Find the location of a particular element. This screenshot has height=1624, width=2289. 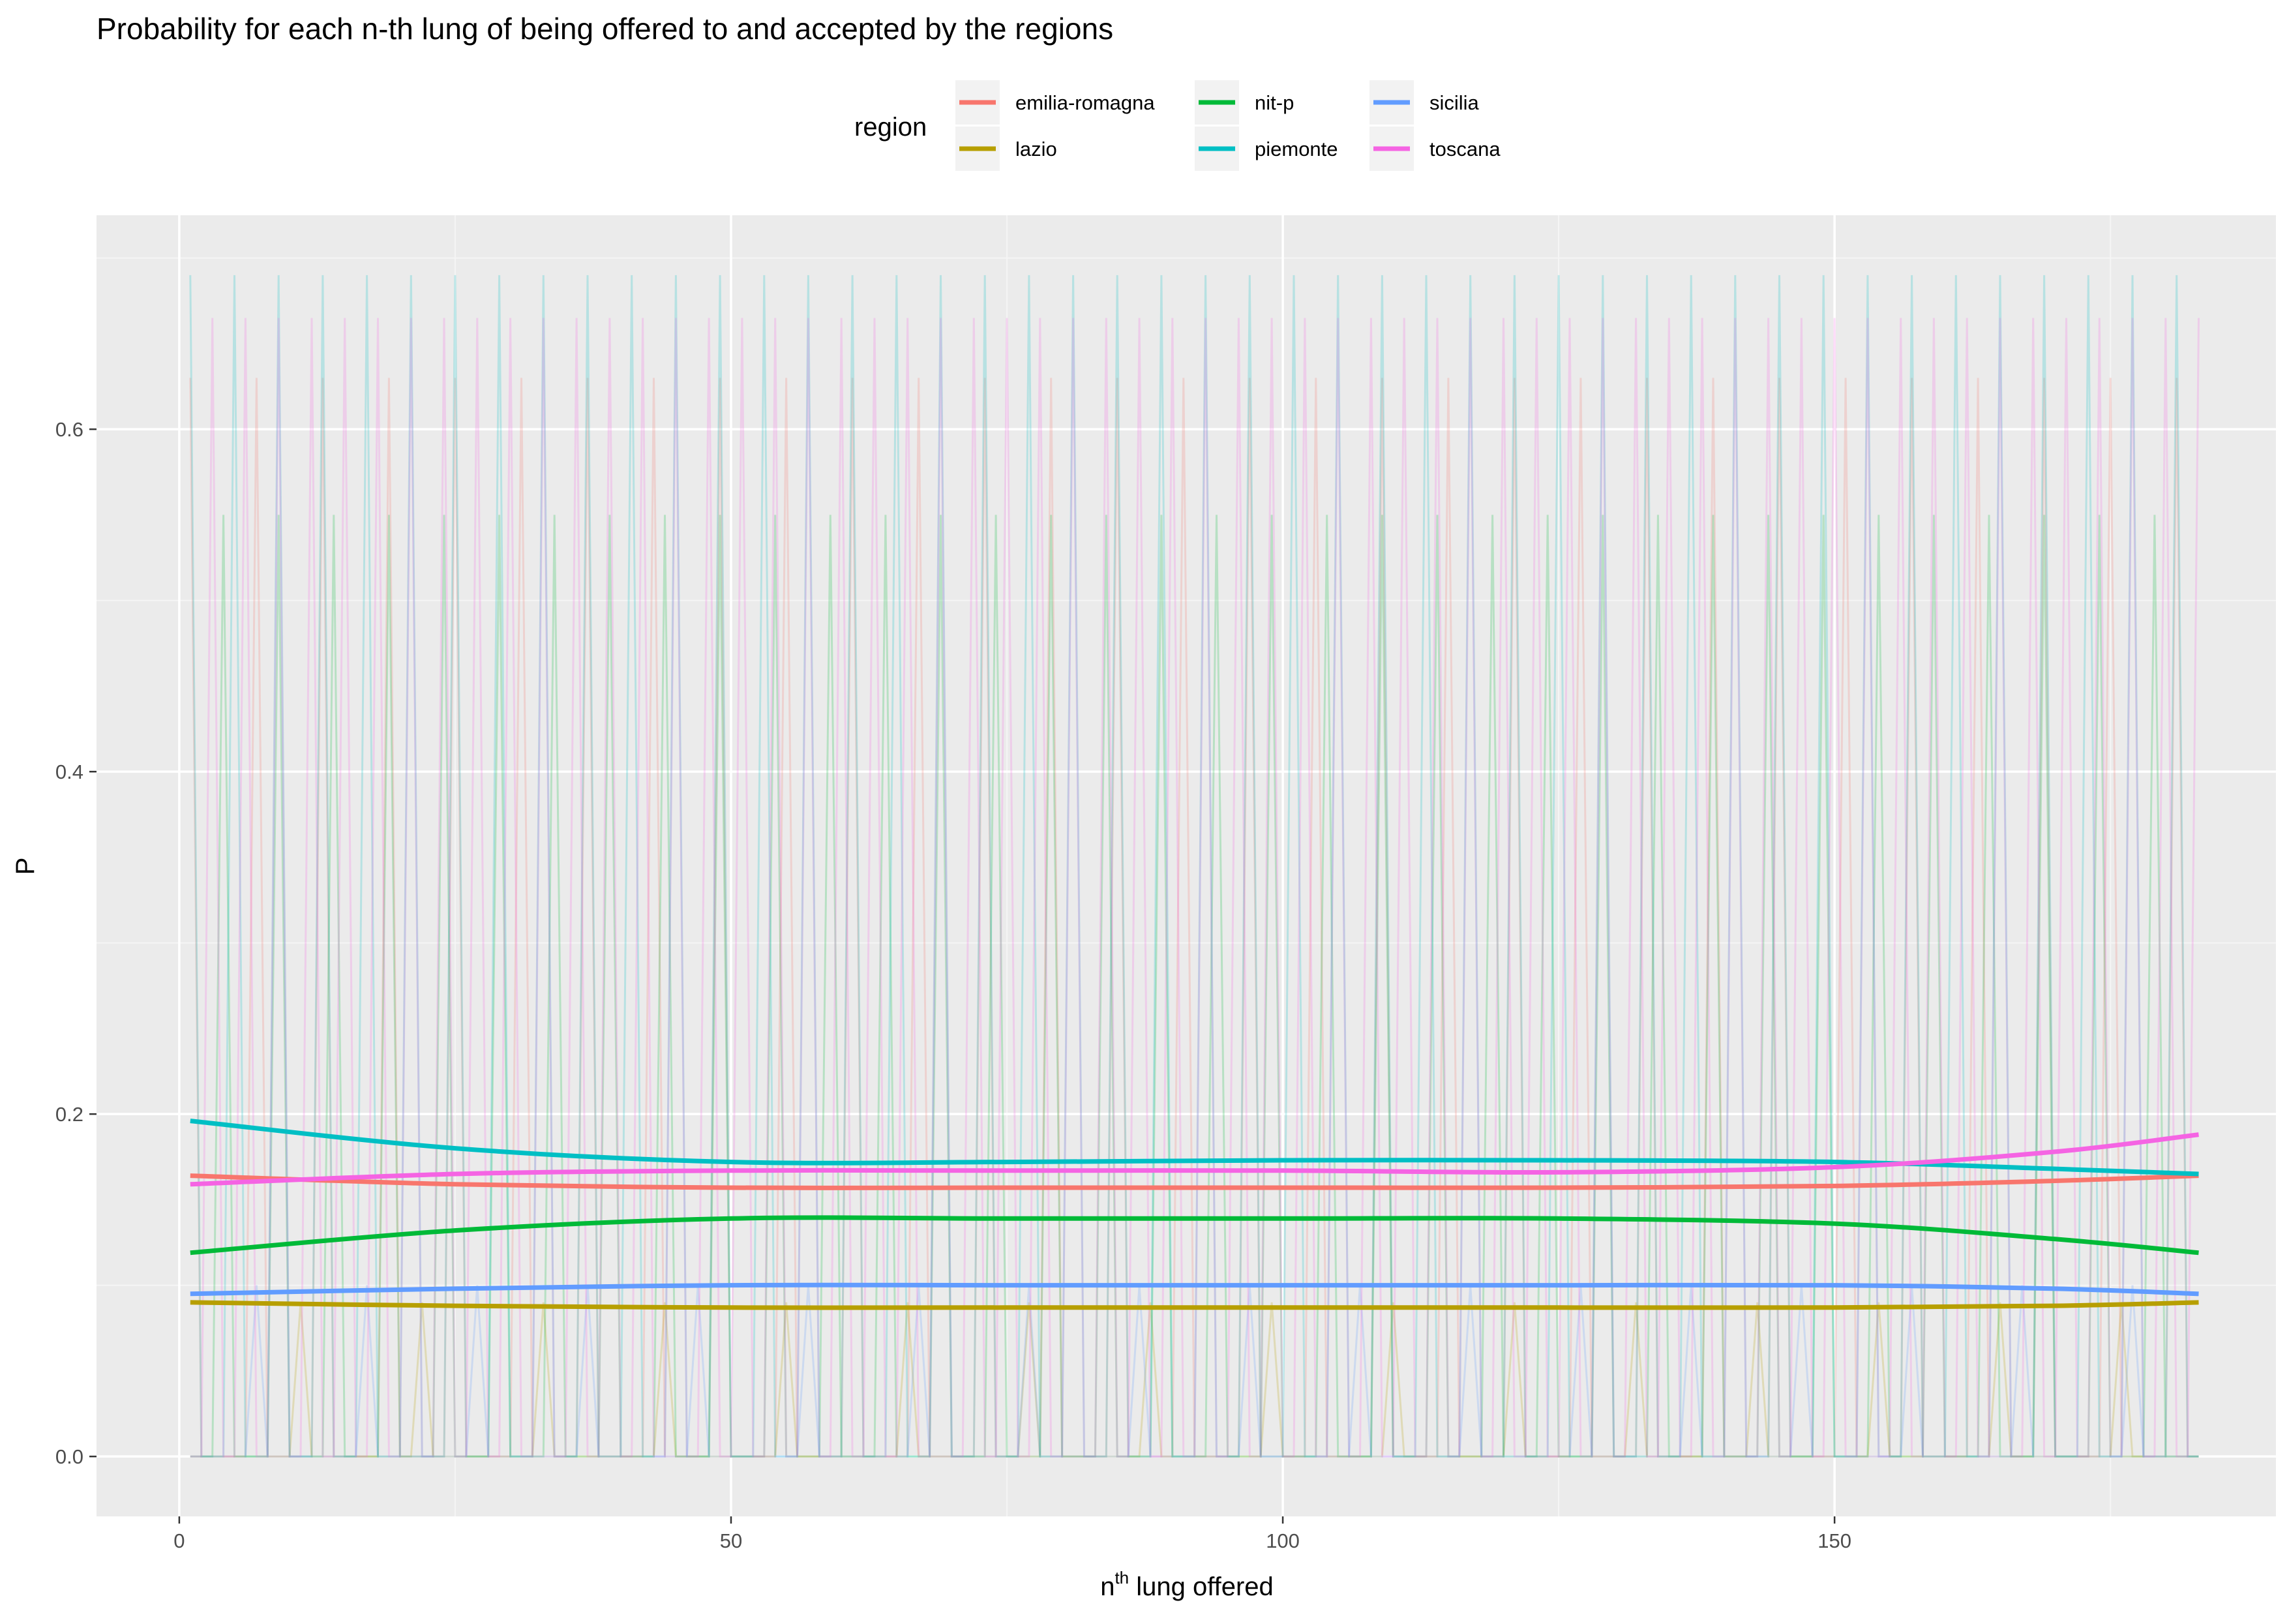

x-tick-label: 50 is located at coordinates (731, 1540).